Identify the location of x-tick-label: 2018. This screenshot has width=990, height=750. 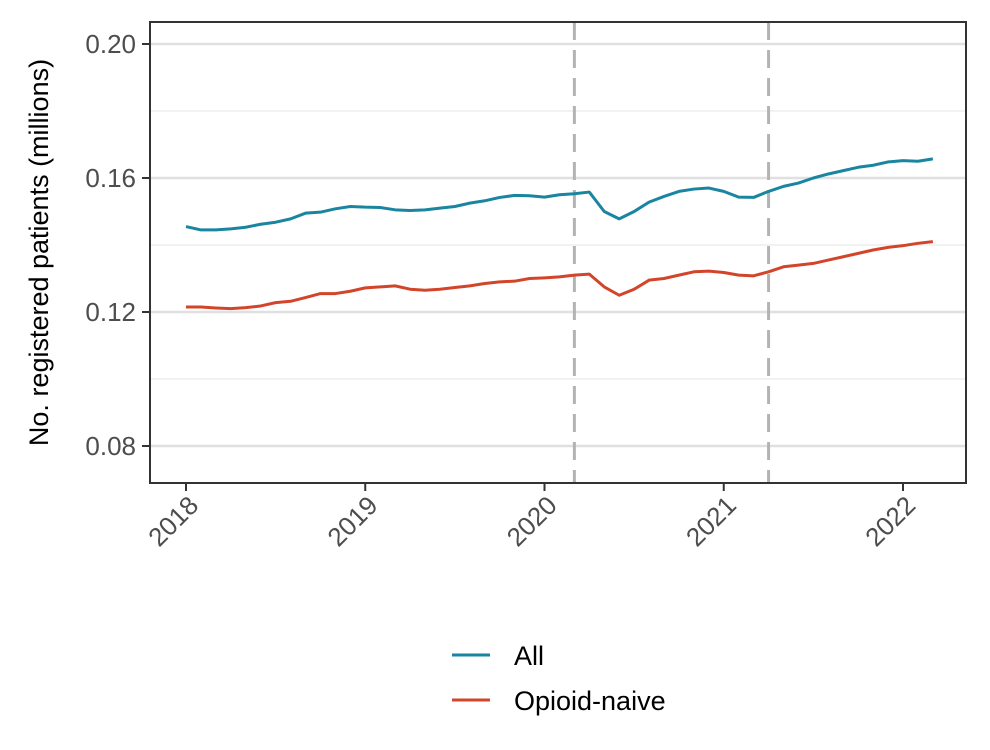
(173, 521).